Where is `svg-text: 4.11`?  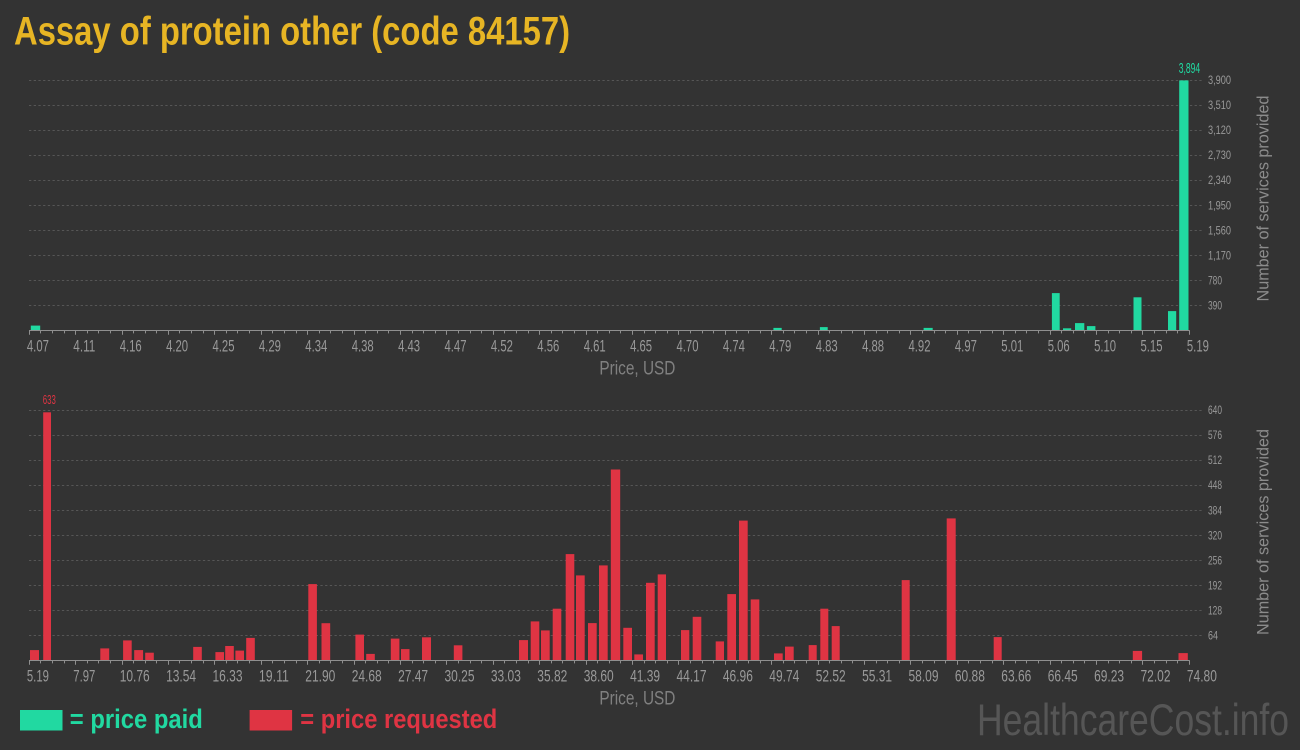 svg-text: 4.11 is located at coordinates (84, 345).